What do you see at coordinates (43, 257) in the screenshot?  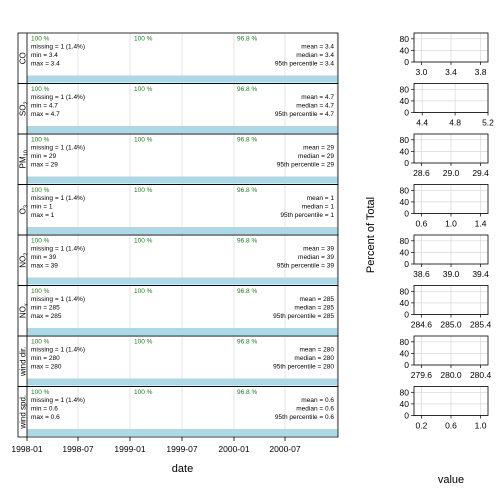 I see `min-stat: min = 39` at bounding box center [43, 257].